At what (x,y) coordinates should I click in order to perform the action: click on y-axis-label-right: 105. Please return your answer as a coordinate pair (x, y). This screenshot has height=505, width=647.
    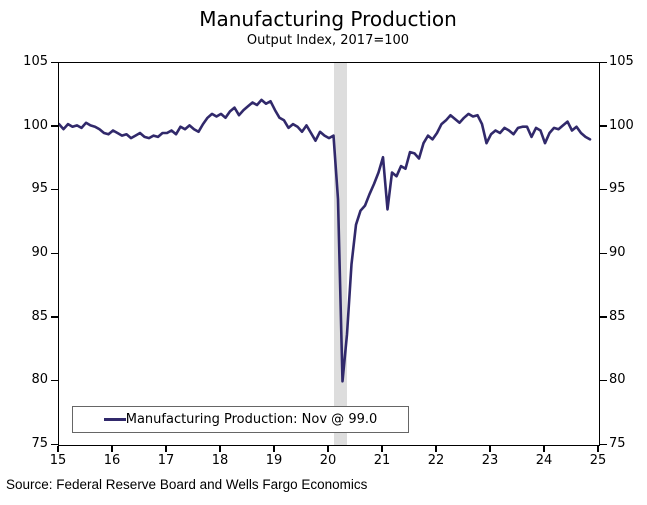
    Looking at the image, I should click on (621, 61).